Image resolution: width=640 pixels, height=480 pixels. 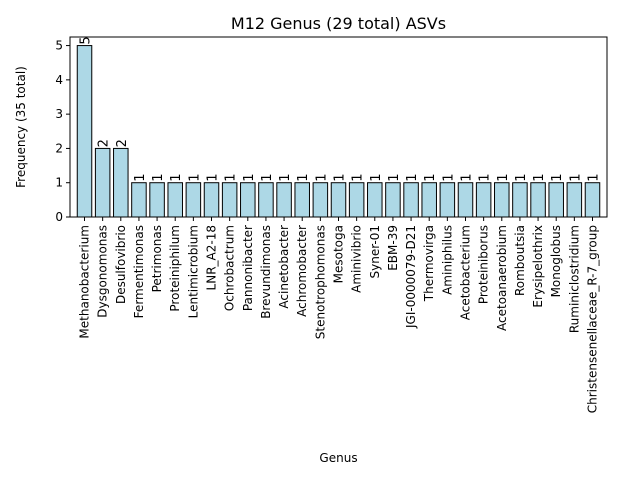 I want to click on x-tick-label: LNR_A2-18, so click(x=212, y=257).